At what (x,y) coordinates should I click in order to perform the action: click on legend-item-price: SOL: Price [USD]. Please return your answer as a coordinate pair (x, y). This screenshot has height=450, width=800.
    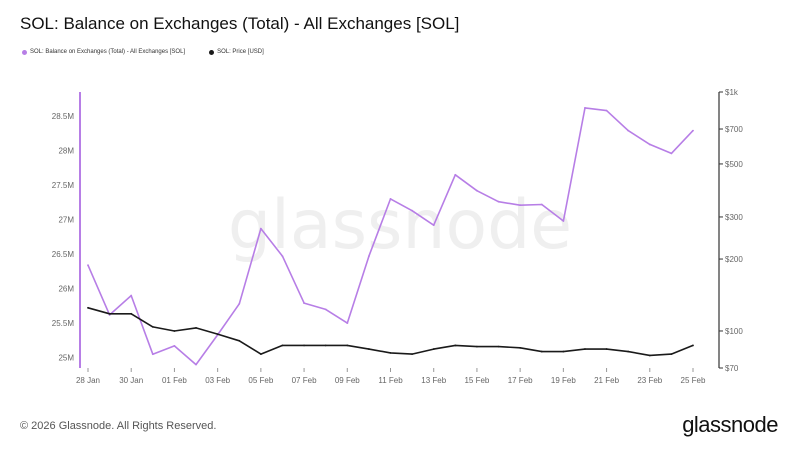
    Looking at the image, I should click on (236, 52).